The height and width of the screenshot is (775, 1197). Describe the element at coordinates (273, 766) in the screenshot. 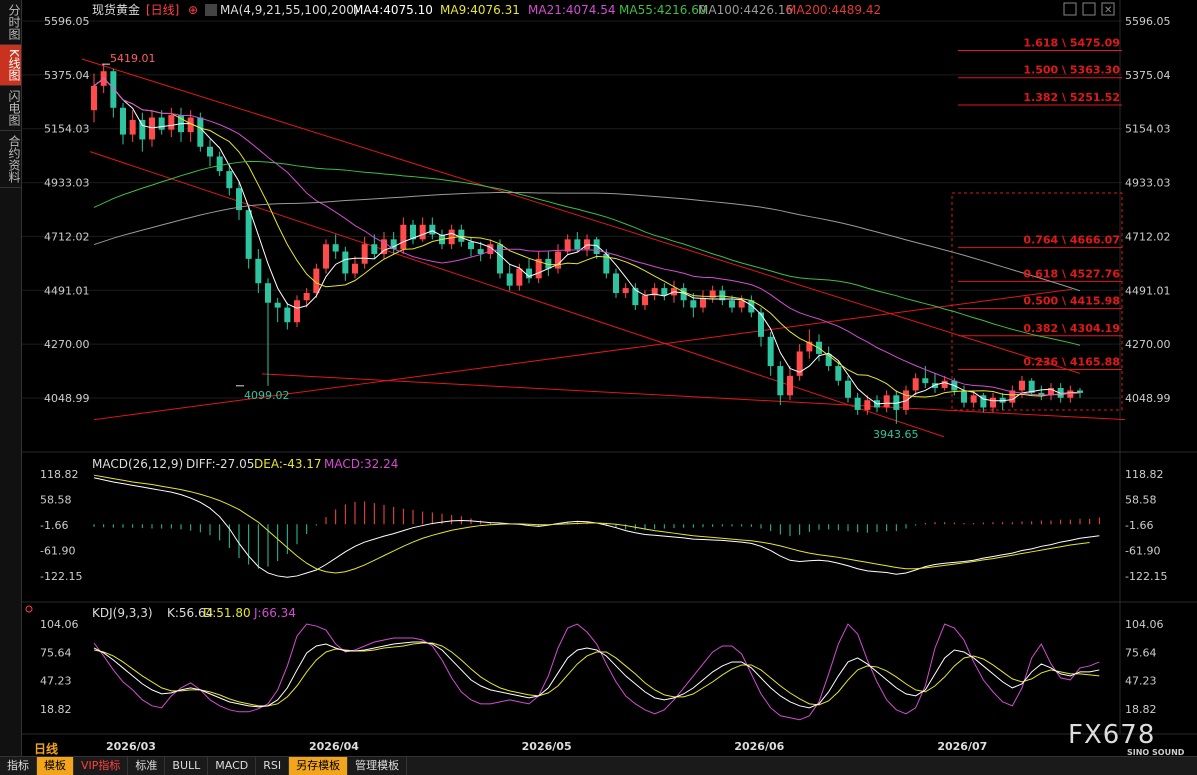

I see `bottom-tab-6: RSI` at that location.